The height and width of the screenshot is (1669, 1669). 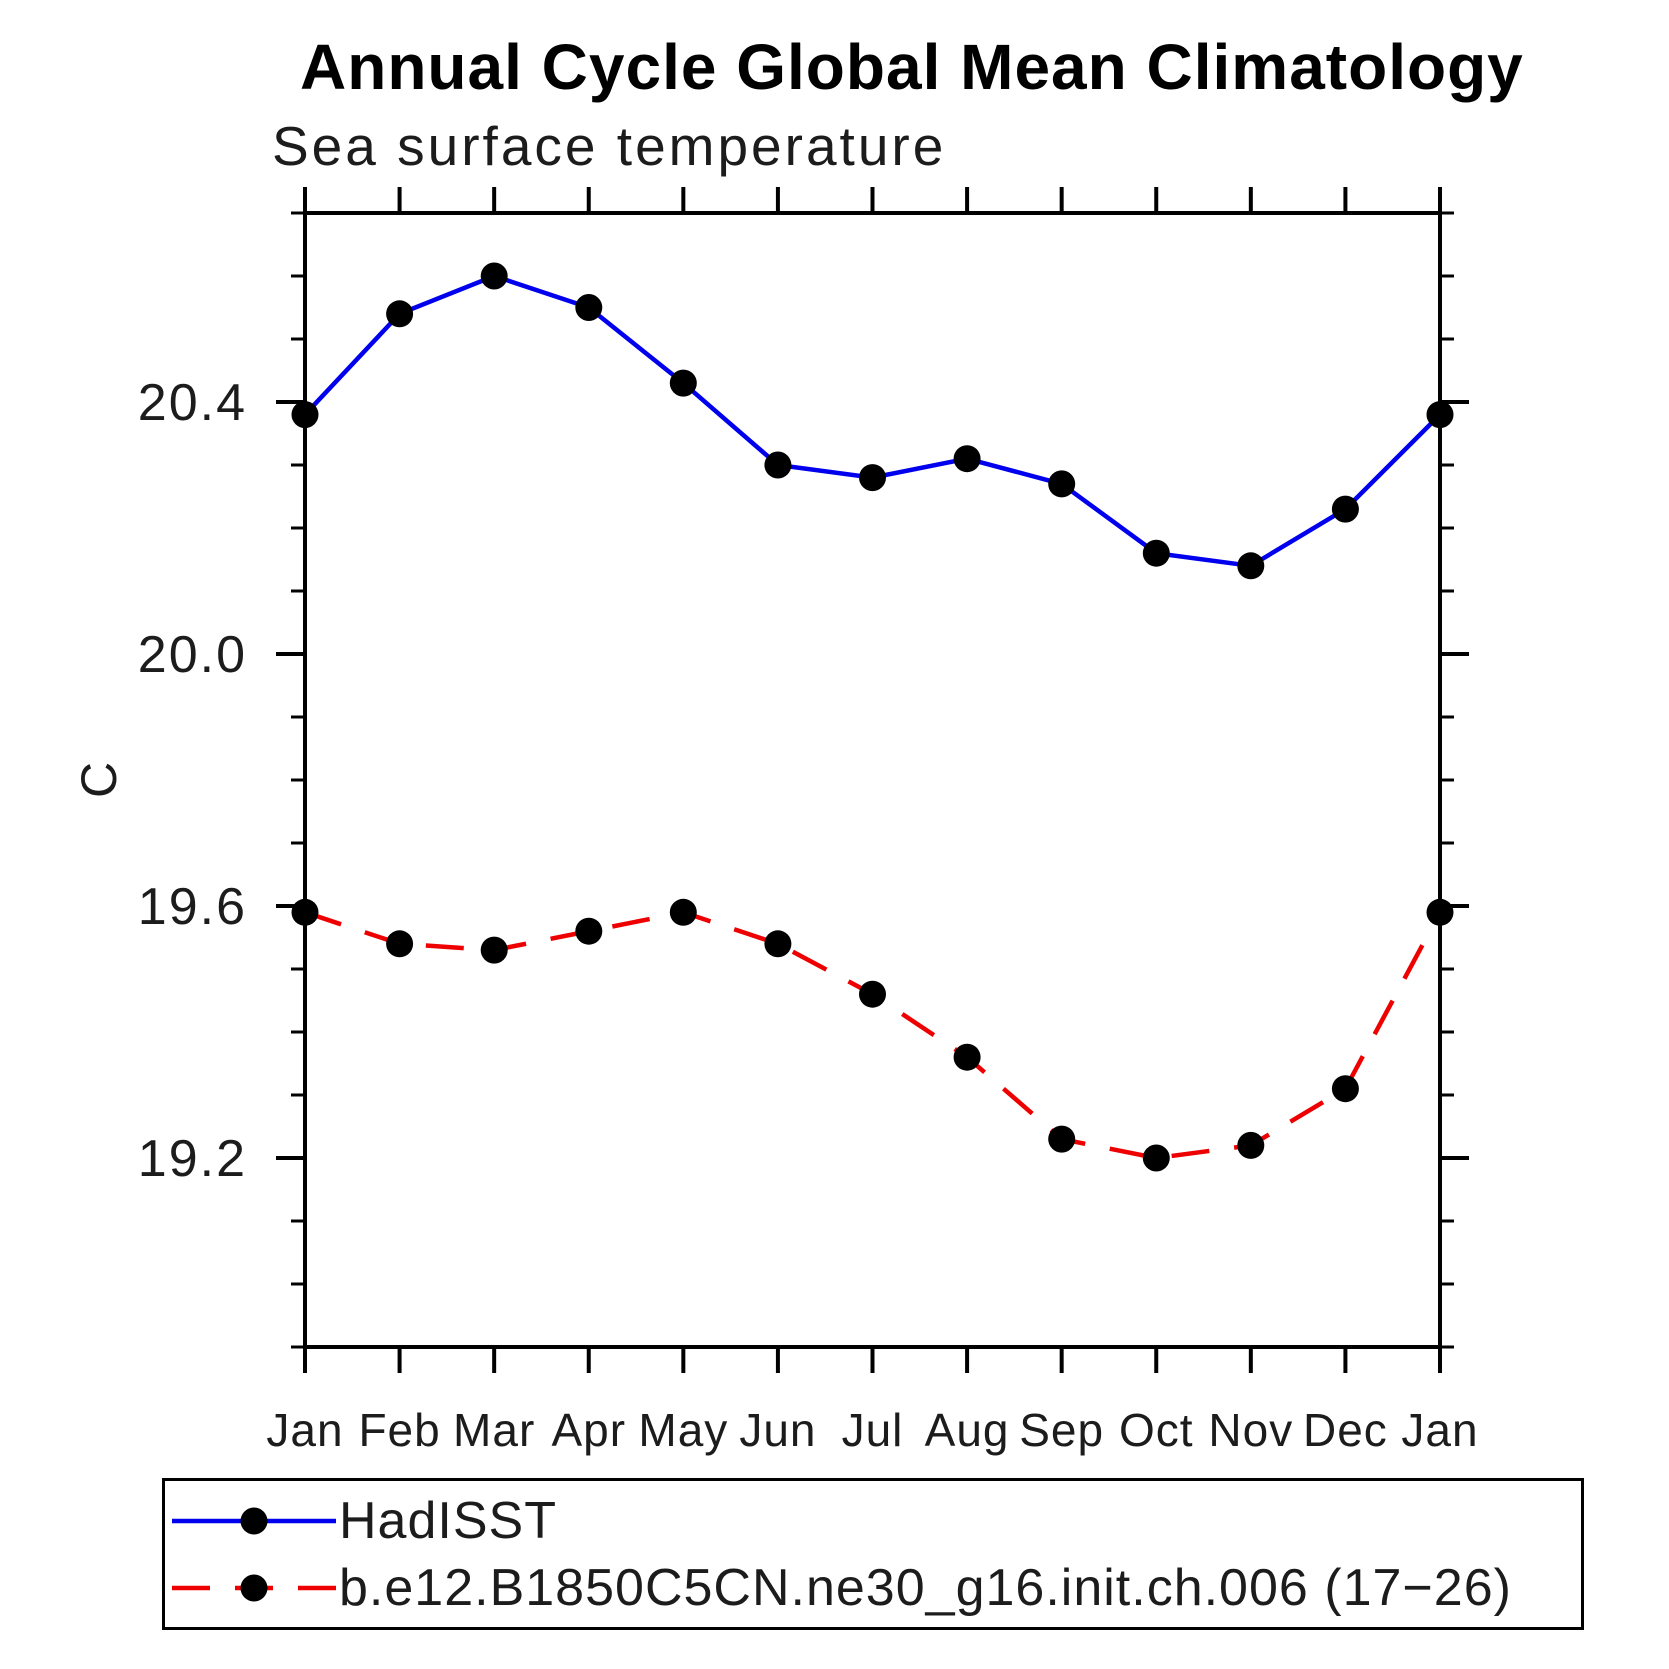 What do you see at coordinates (912, 67) in the screenshot?
I see `chart-title: Annual Cycle Global Mean Climatology` at bounding box center [912, 67].